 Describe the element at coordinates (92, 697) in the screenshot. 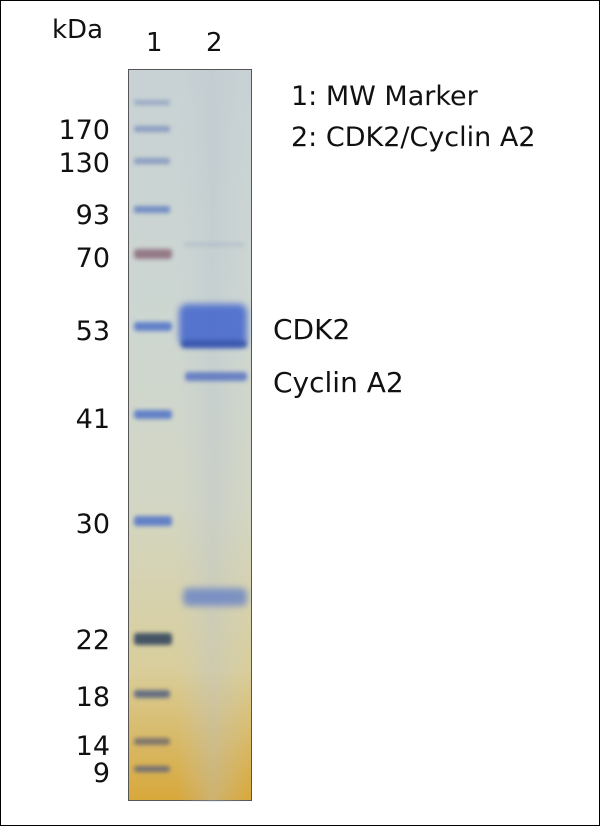

I see `marker-label: 18` at that location.